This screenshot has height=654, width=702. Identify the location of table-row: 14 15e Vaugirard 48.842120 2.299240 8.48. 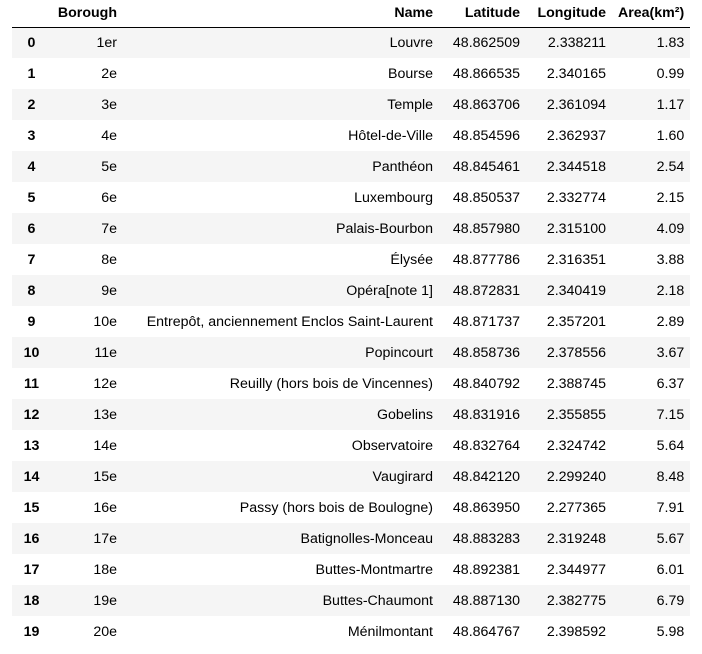
(351, 476).